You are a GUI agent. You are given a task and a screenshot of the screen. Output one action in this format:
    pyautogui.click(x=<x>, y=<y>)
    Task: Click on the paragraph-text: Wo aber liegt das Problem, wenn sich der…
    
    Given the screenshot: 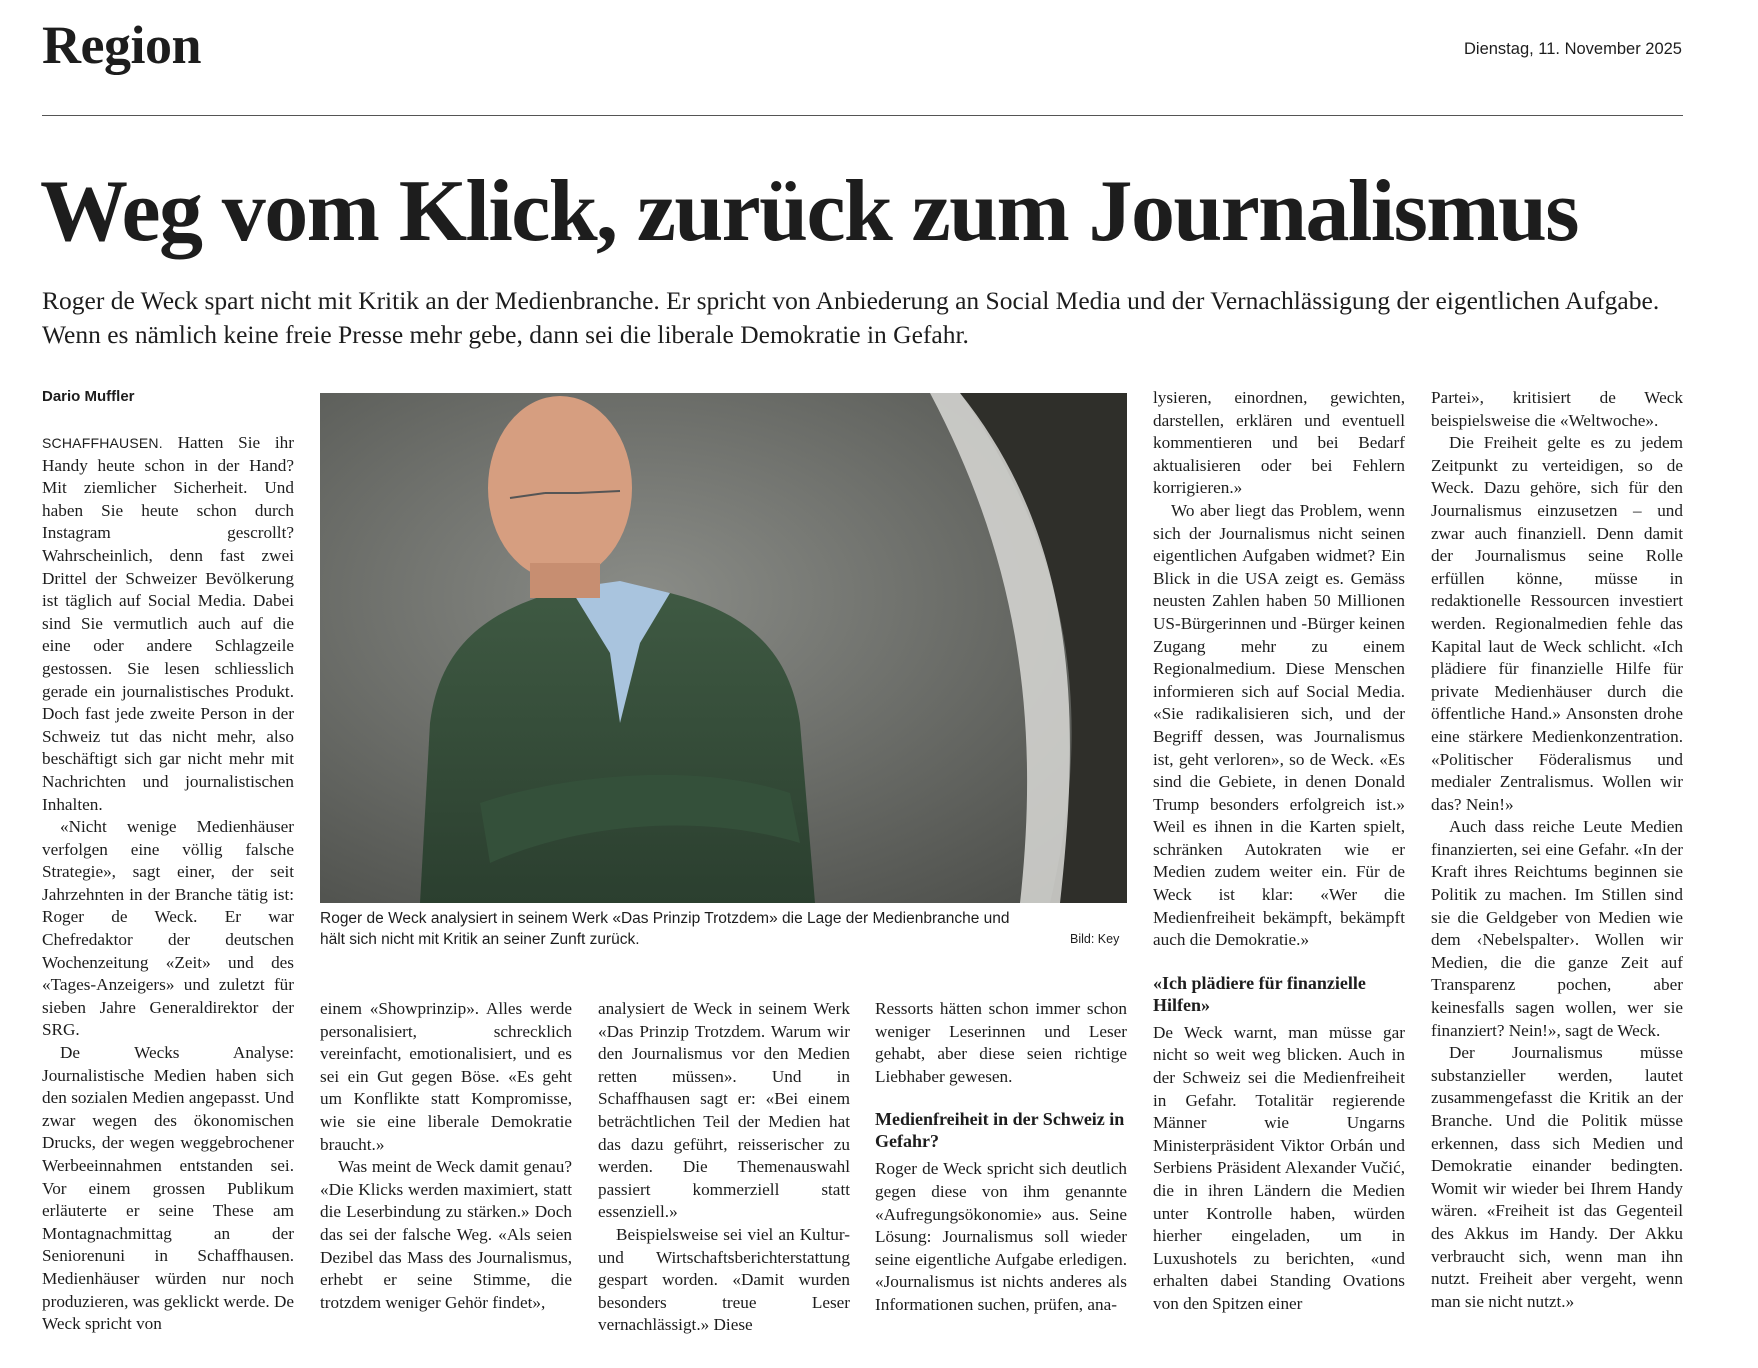 What is the action you would take?
    pyautogui.click(x=1279, y=725)
    